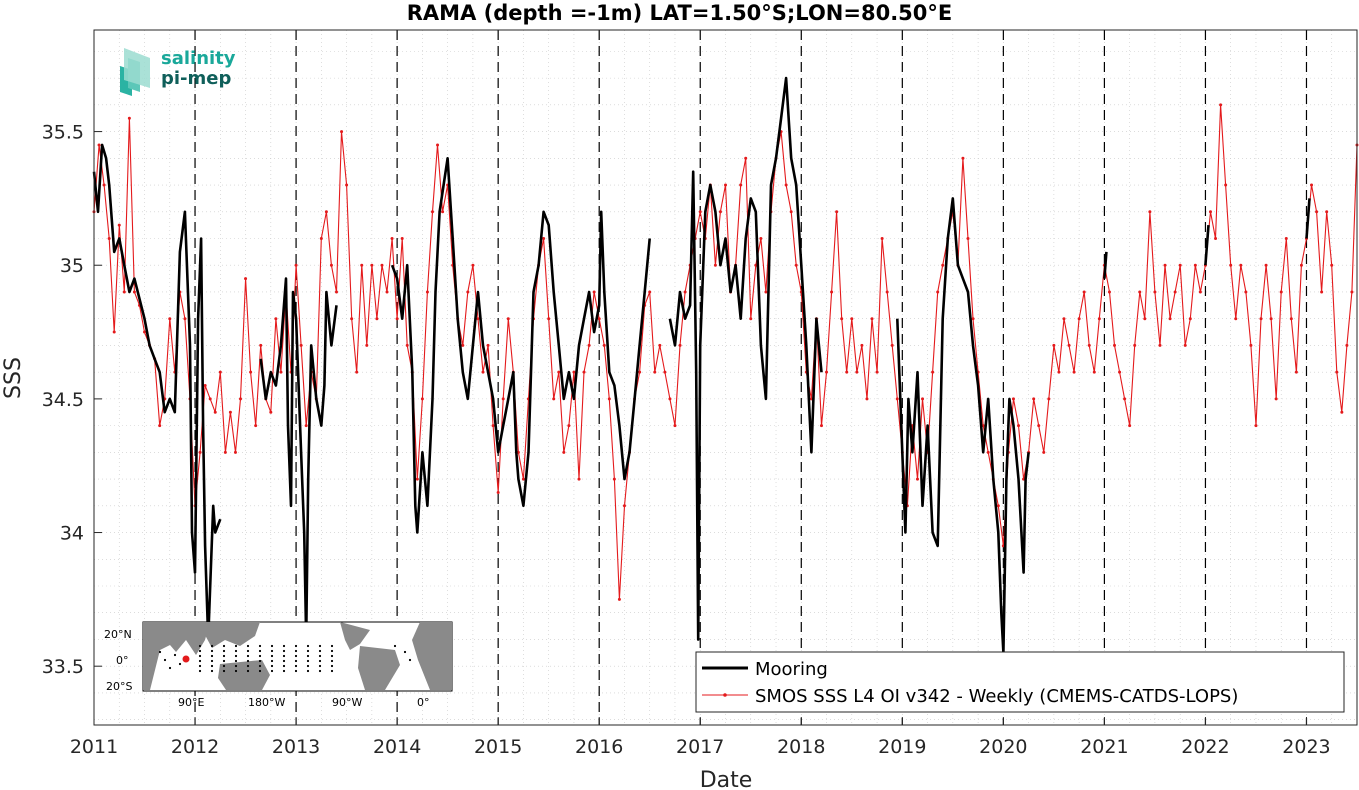  Describe the element at coordinates (1306, 747) in the screenshot. I see `x-tick-label: 2023` at that location.